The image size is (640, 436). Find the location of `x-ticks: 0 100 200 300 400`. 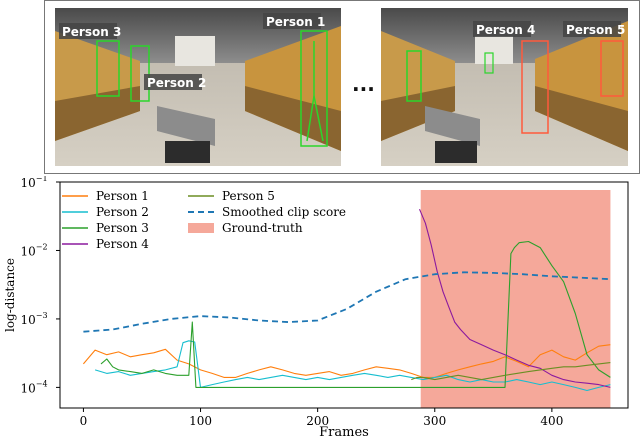

x-ticks: 0 100 200 300 400 is located at coordinates (321, 418).